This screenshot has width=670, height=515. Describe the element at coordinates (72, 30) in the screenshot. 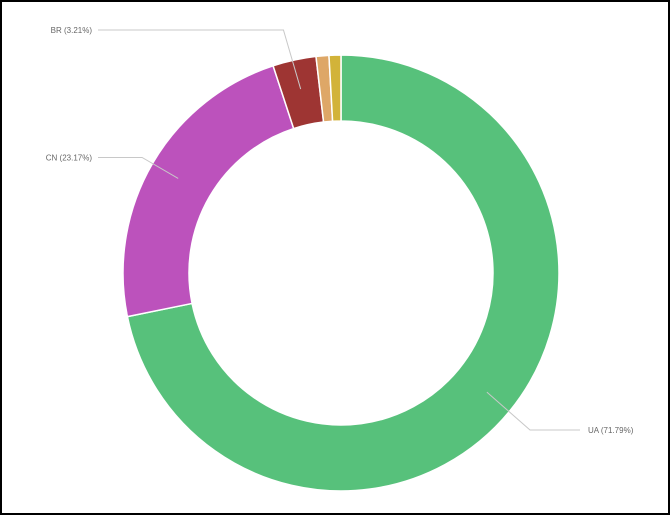

I see `slice-label-2: BR (3.21%)` at that location.